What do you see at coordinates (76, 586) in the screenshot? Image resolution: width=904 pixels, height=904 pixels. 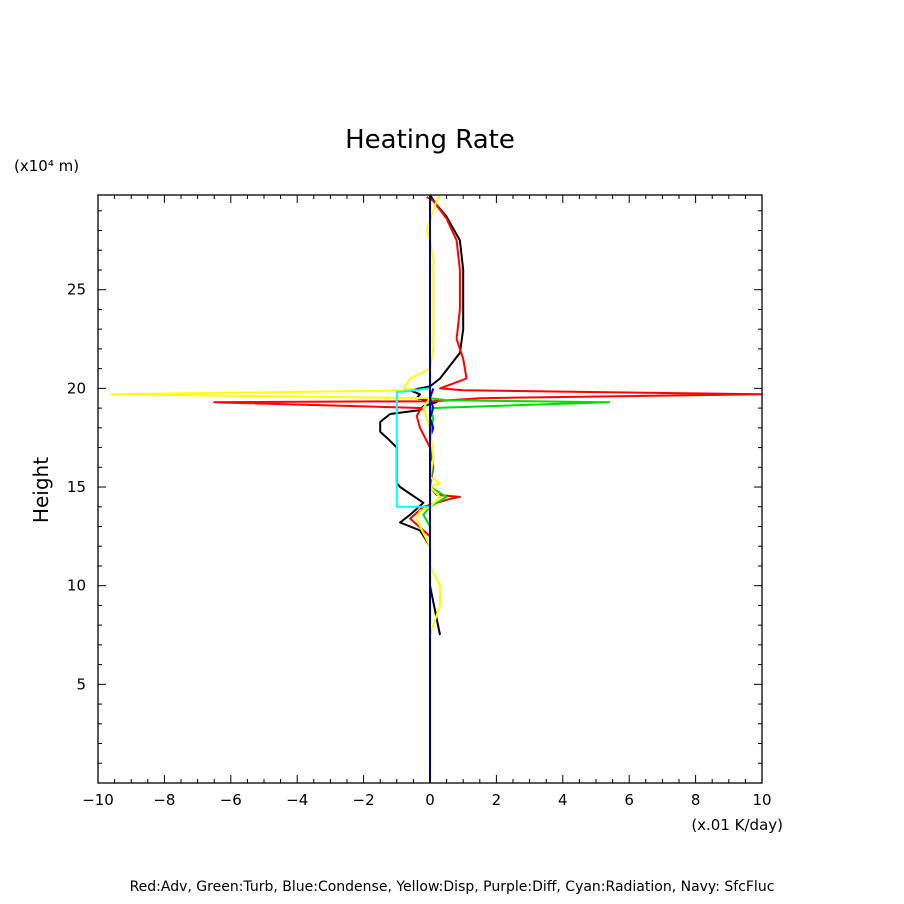 I see `y-tick-label: 10` at bounding box center [76, 586].